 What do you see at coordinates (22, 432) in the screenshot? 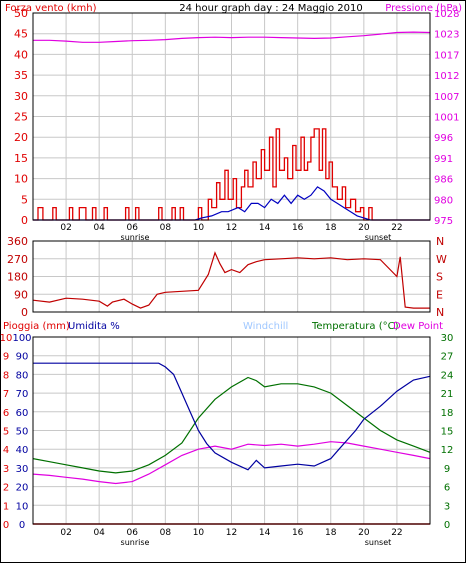
I see `humidity-y-tick-50: 50` at bounding box center [22, 432].